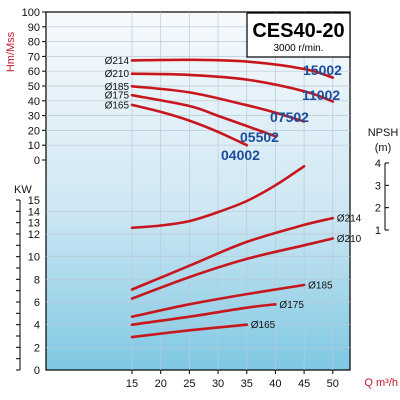  I want to click on power-axis-title: KW, so click(23, 190).